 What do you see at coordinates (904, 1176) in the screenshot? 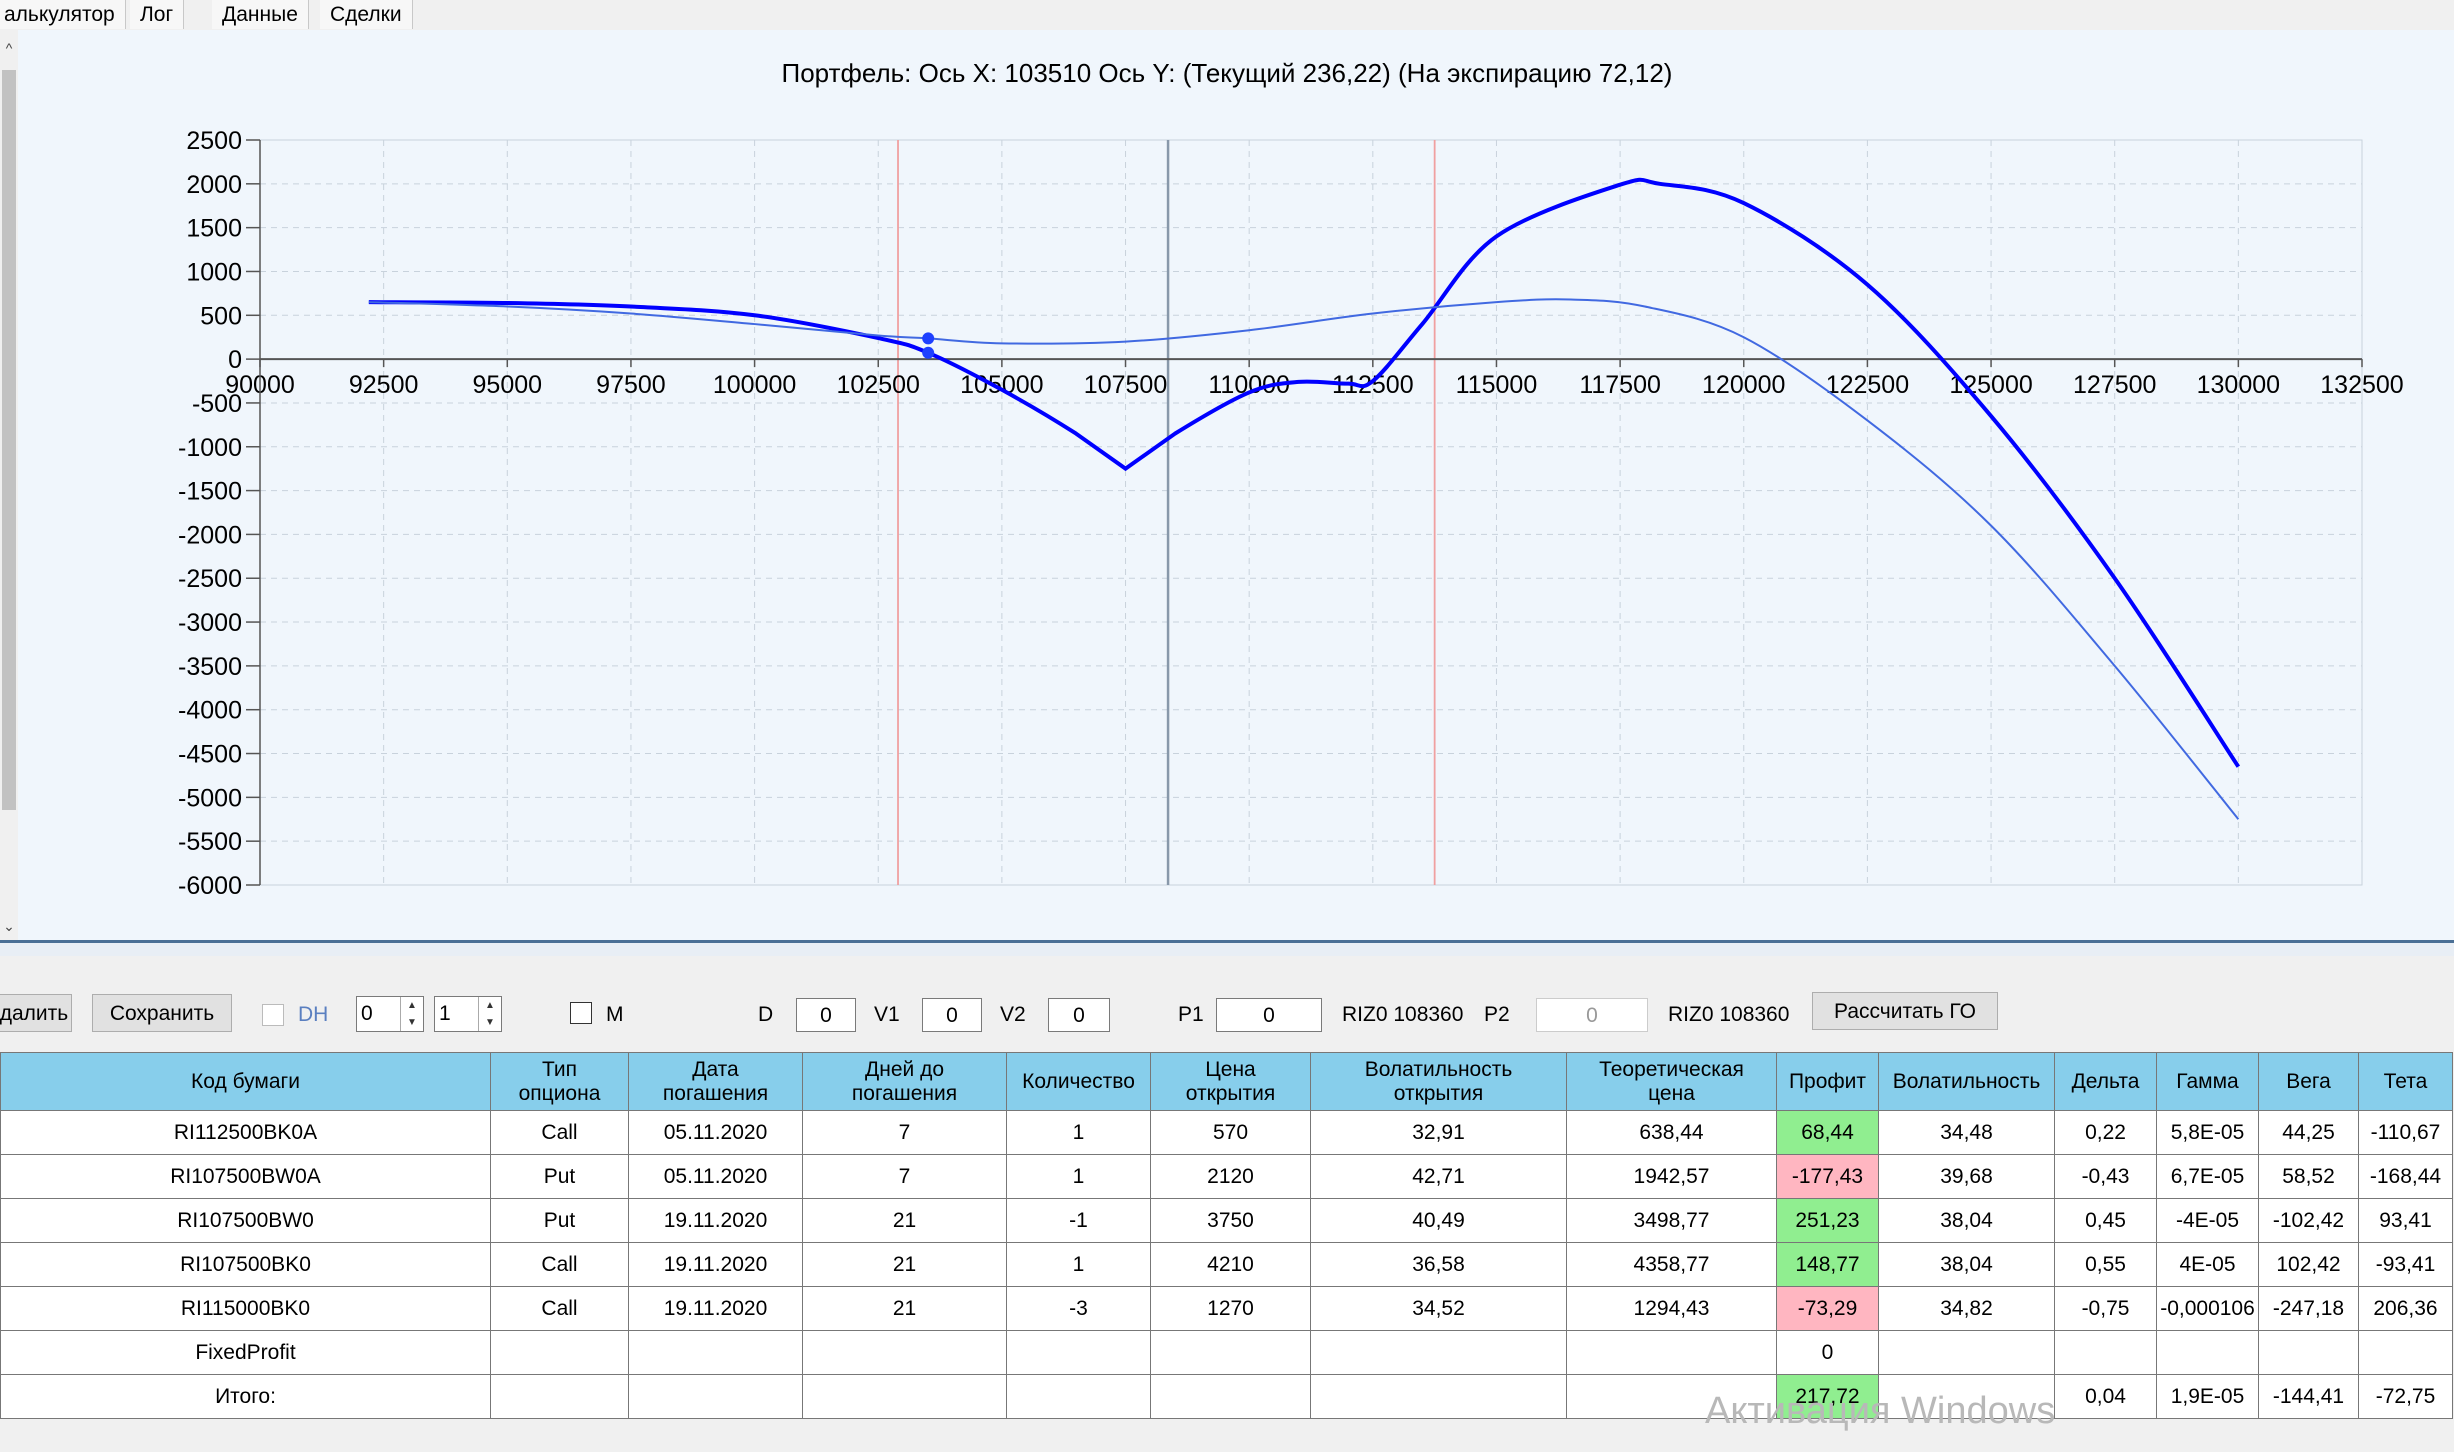
I see `table-cell: 7` at bounding box center [904, 1176].